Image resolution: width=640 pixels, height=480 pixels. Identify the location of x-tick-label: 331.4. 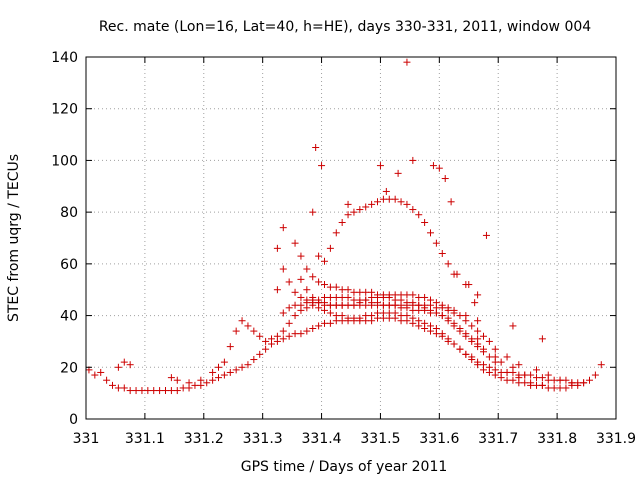
(322, 439).